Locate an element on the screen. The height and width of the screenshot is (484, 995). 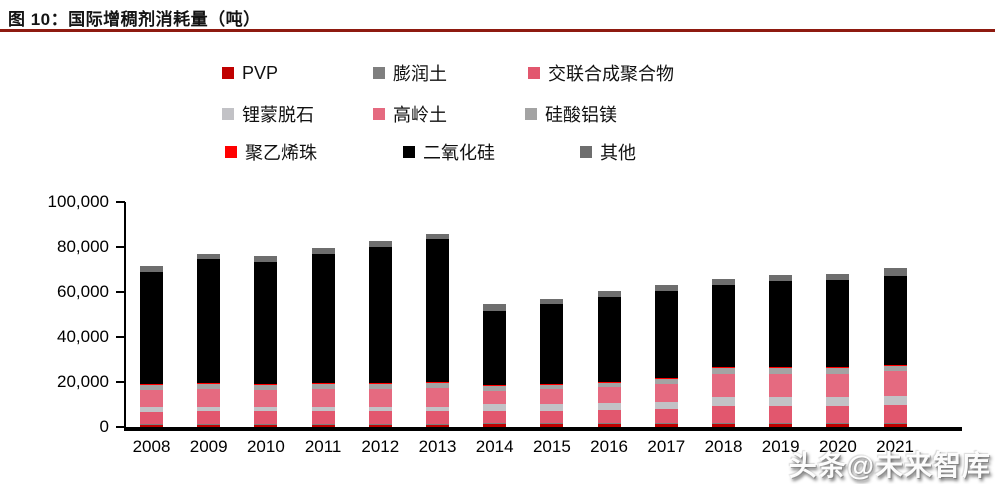
bar-segment-交联合成聚合物-2014 is located at coordinates (495, 417).